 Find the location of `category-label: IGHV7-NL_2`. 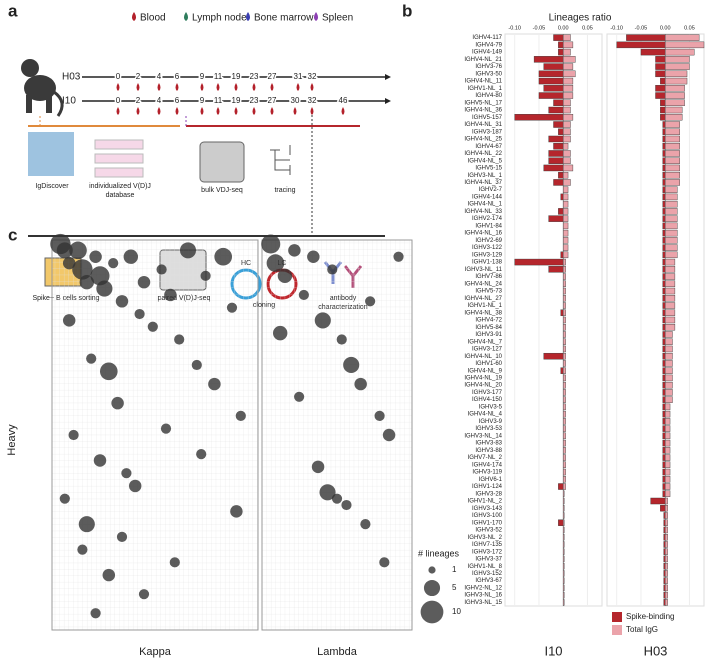

category-label: IGHV7-NL_2 is located at coordinates (485, 458).